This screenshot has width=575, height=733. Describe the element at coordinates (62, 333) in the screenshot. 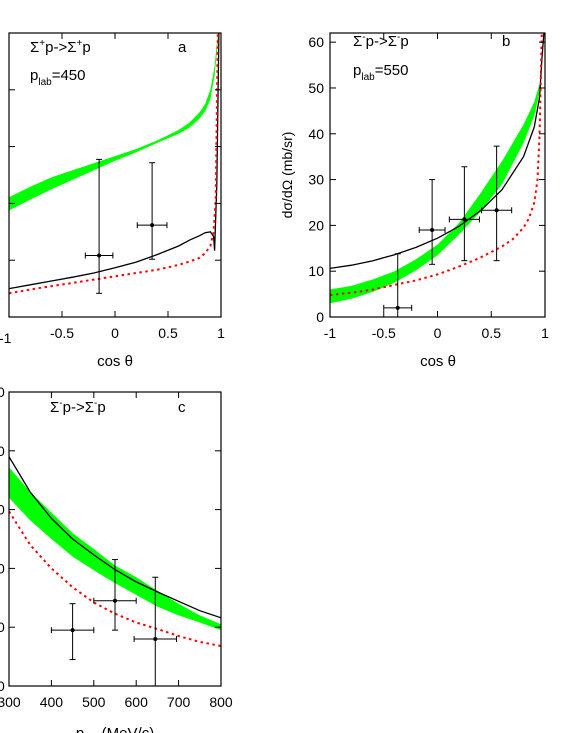

I see `panel-a-xtick-label: -0.5` at that location.